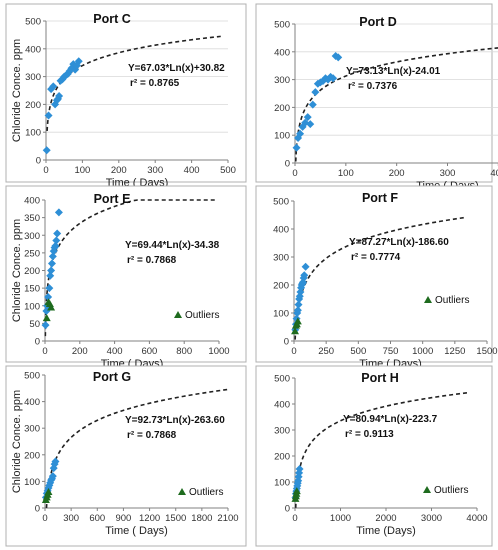  Describe the element at coordinates (494, 173) in the screenshot. I see `x-tick-label: 400` at that location.